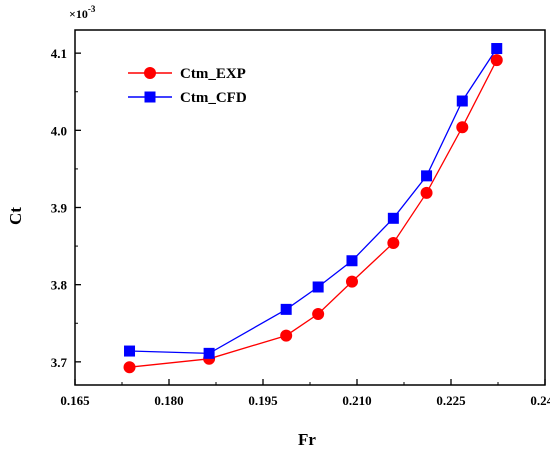 This screenshot has height=463, width=550. I want to click on x-tick-label: 0.225, so click(451, 400).